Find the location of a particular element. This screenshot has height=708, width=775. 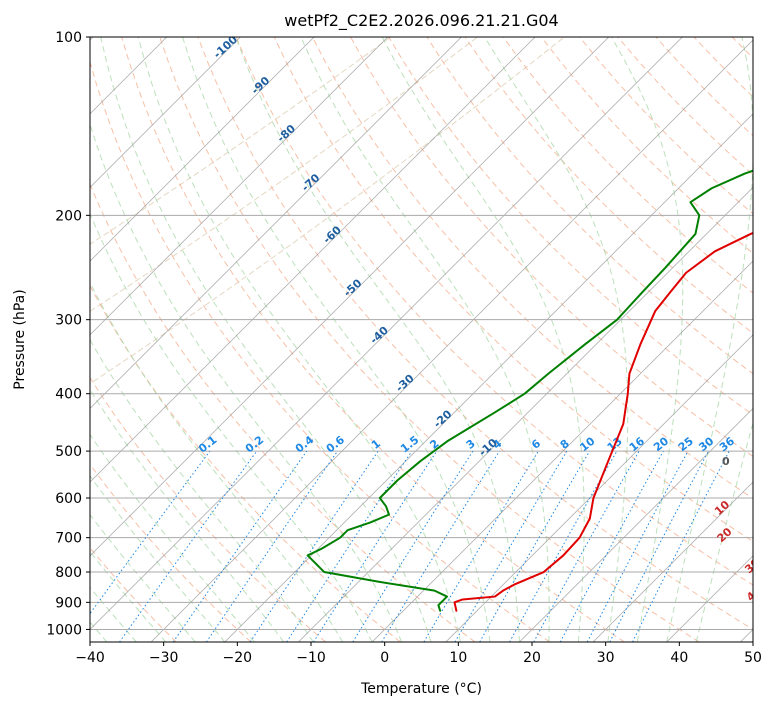

dry-adiabat--10 is located at coordinates (208, 509).